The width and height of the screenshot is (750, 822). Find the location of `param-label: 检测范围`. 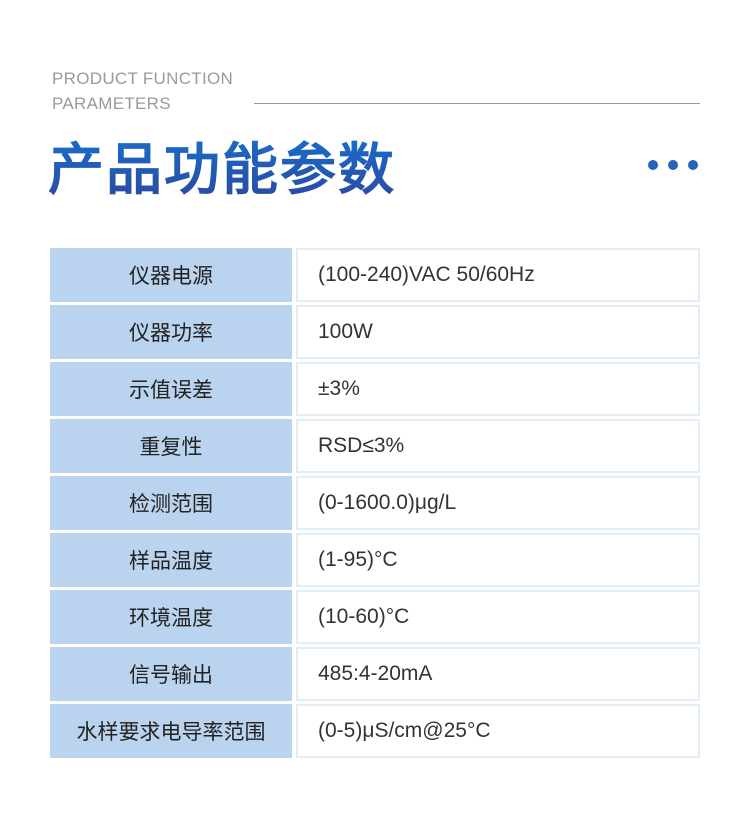

param-label: 检测范围 is located at coordinates (171, 503).